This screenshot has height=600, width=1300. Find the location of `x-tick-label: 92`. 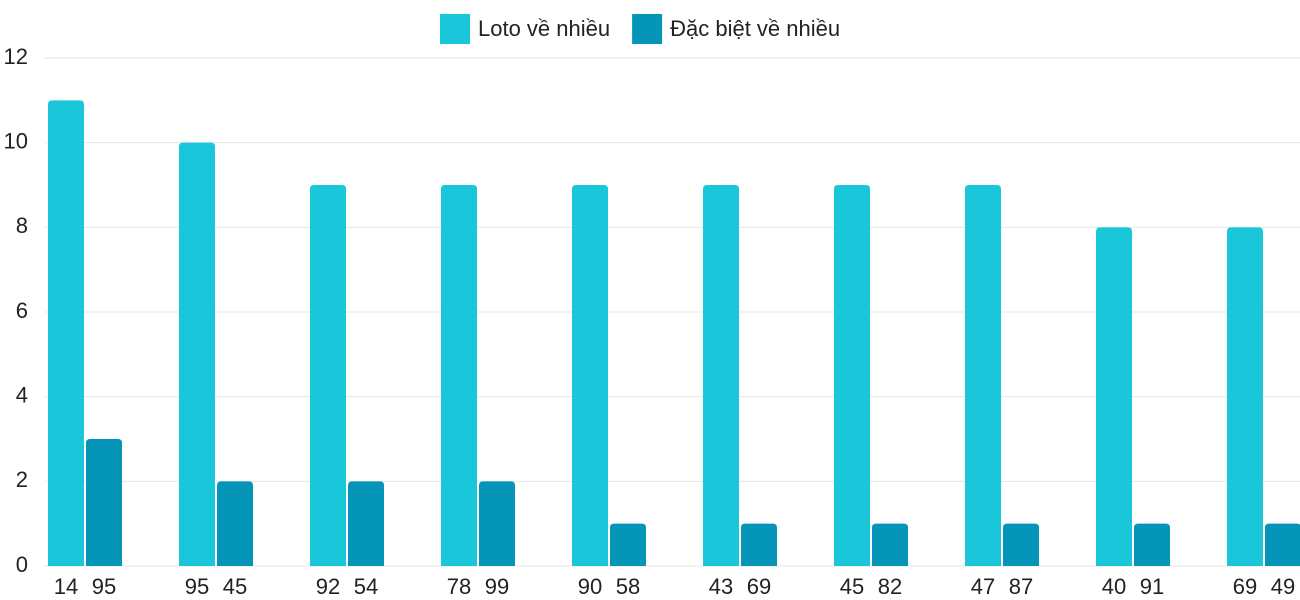

x-tick-label: 92 is located at coordinates (328, 586).